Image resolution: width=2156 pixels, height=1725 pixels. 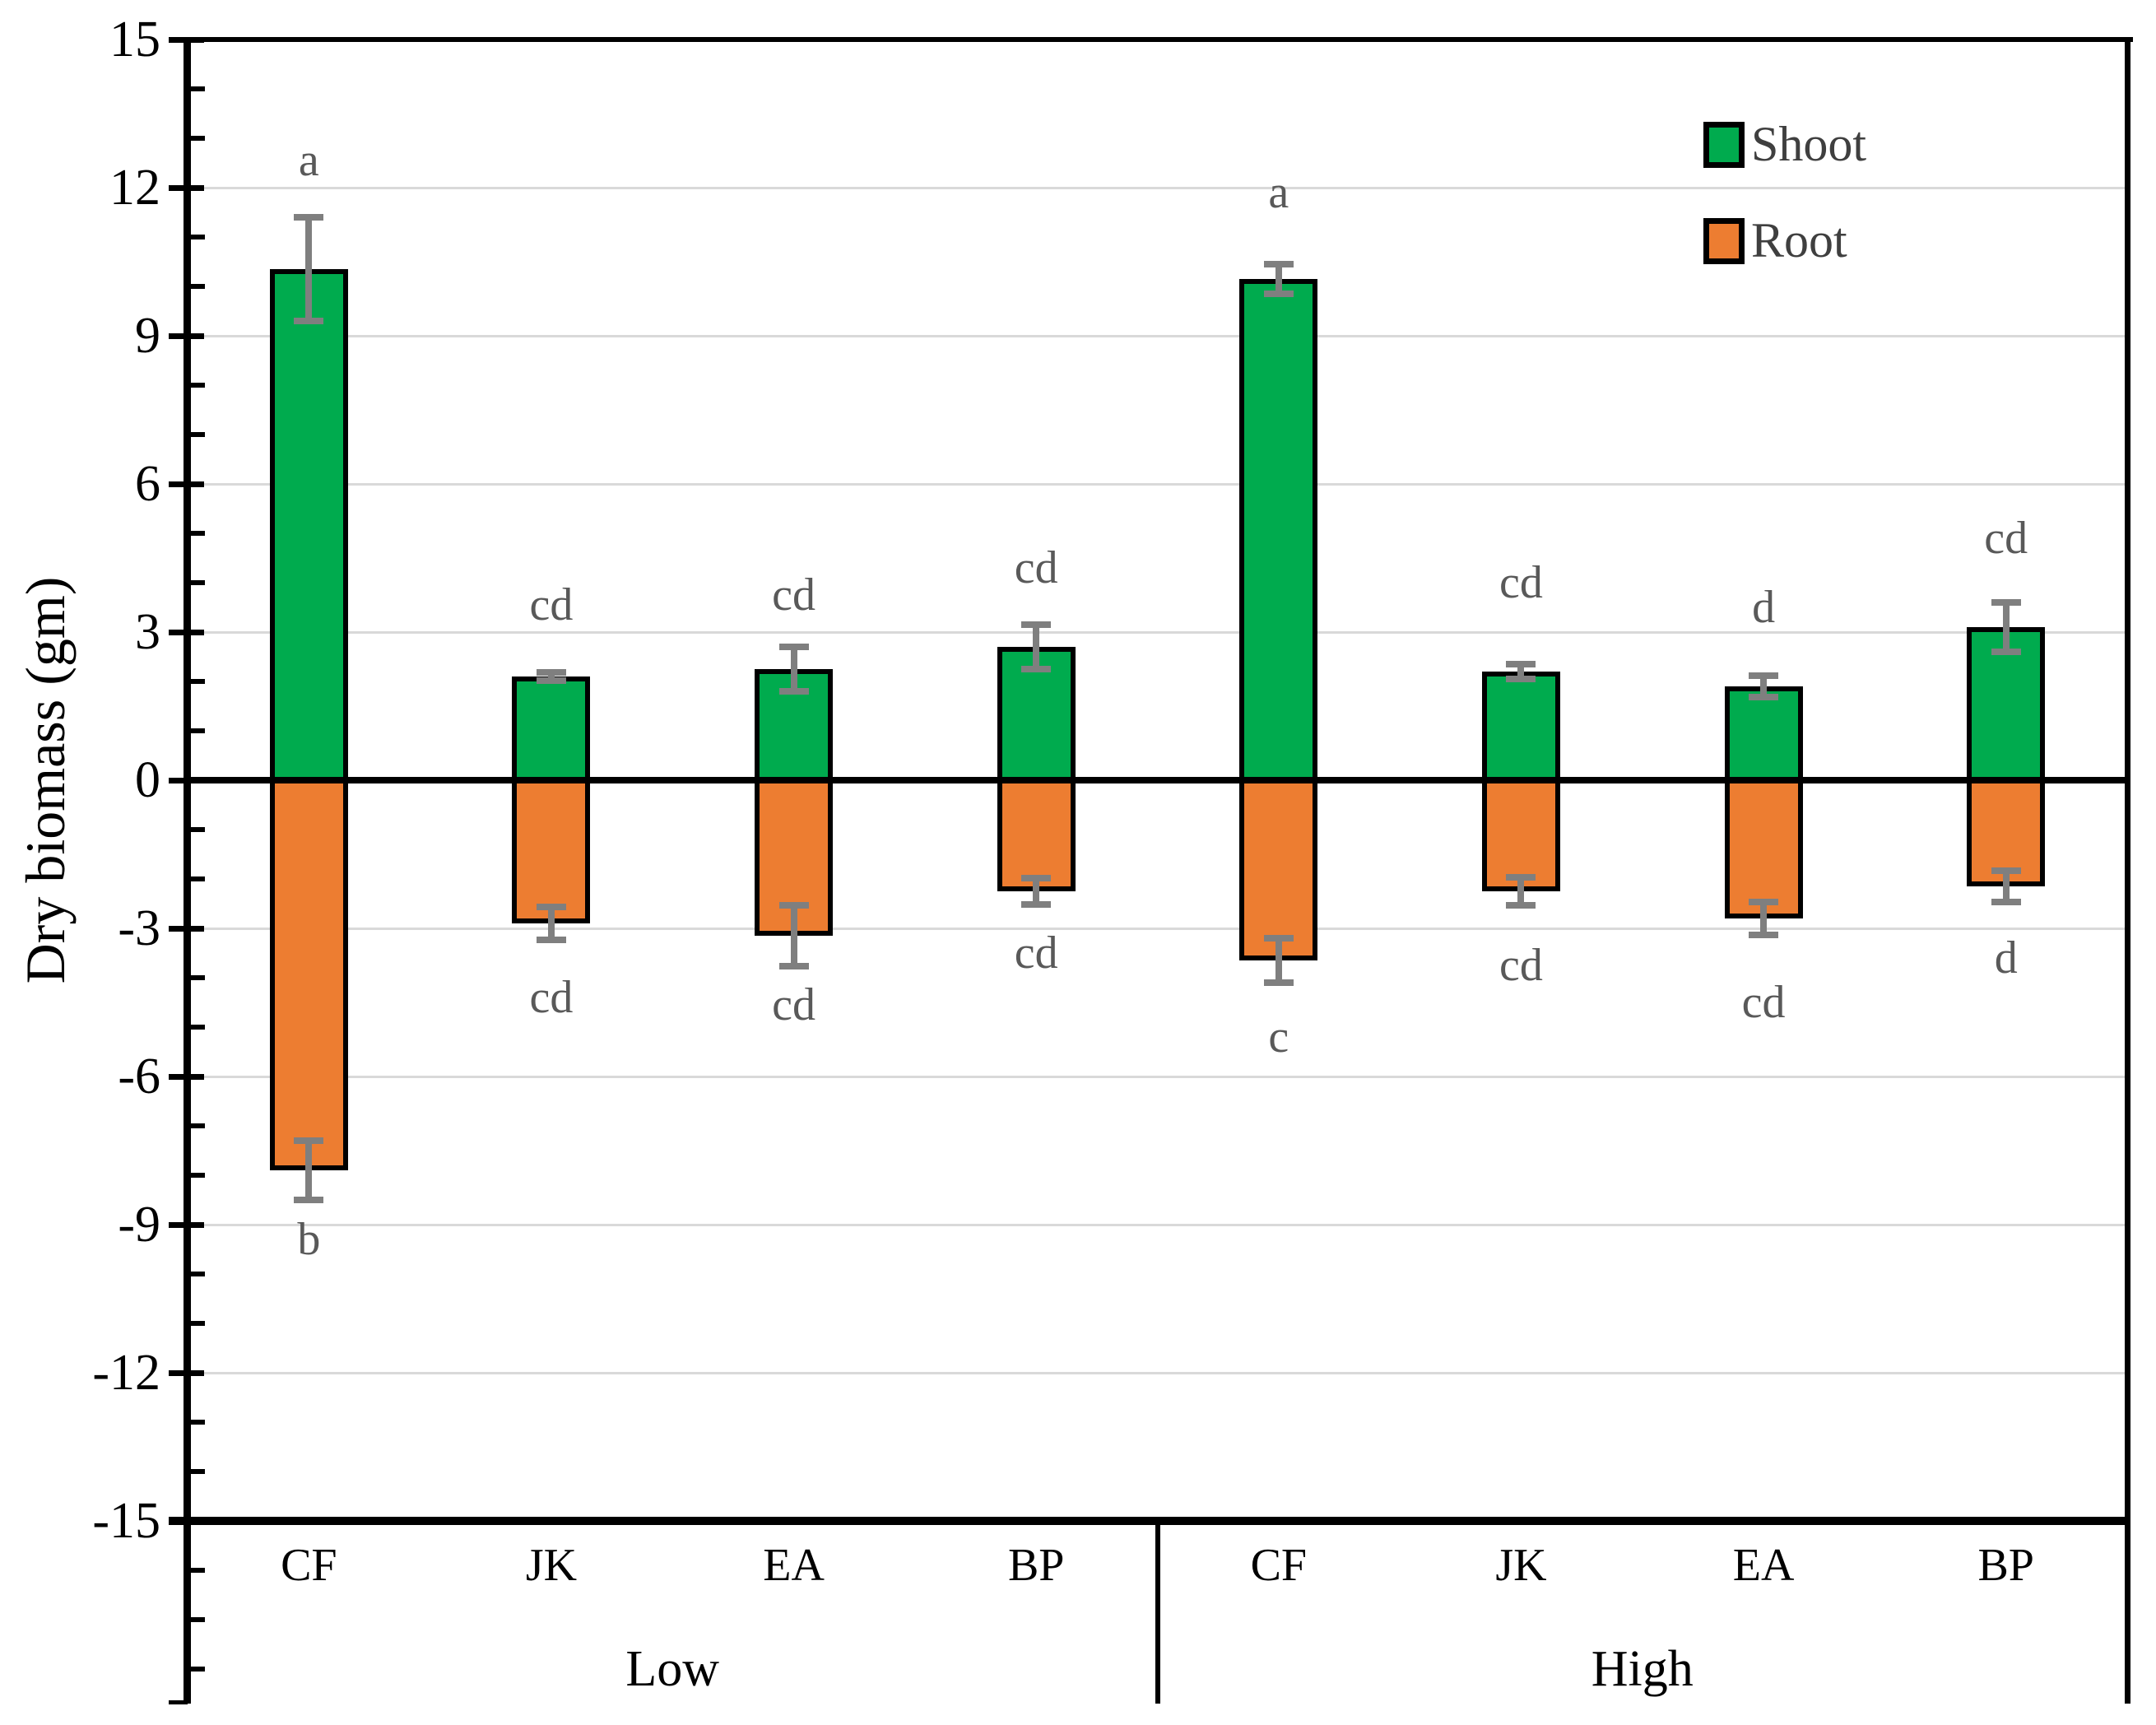 I want to click on x-category-label: BP, so click(x=2005, y=1565).